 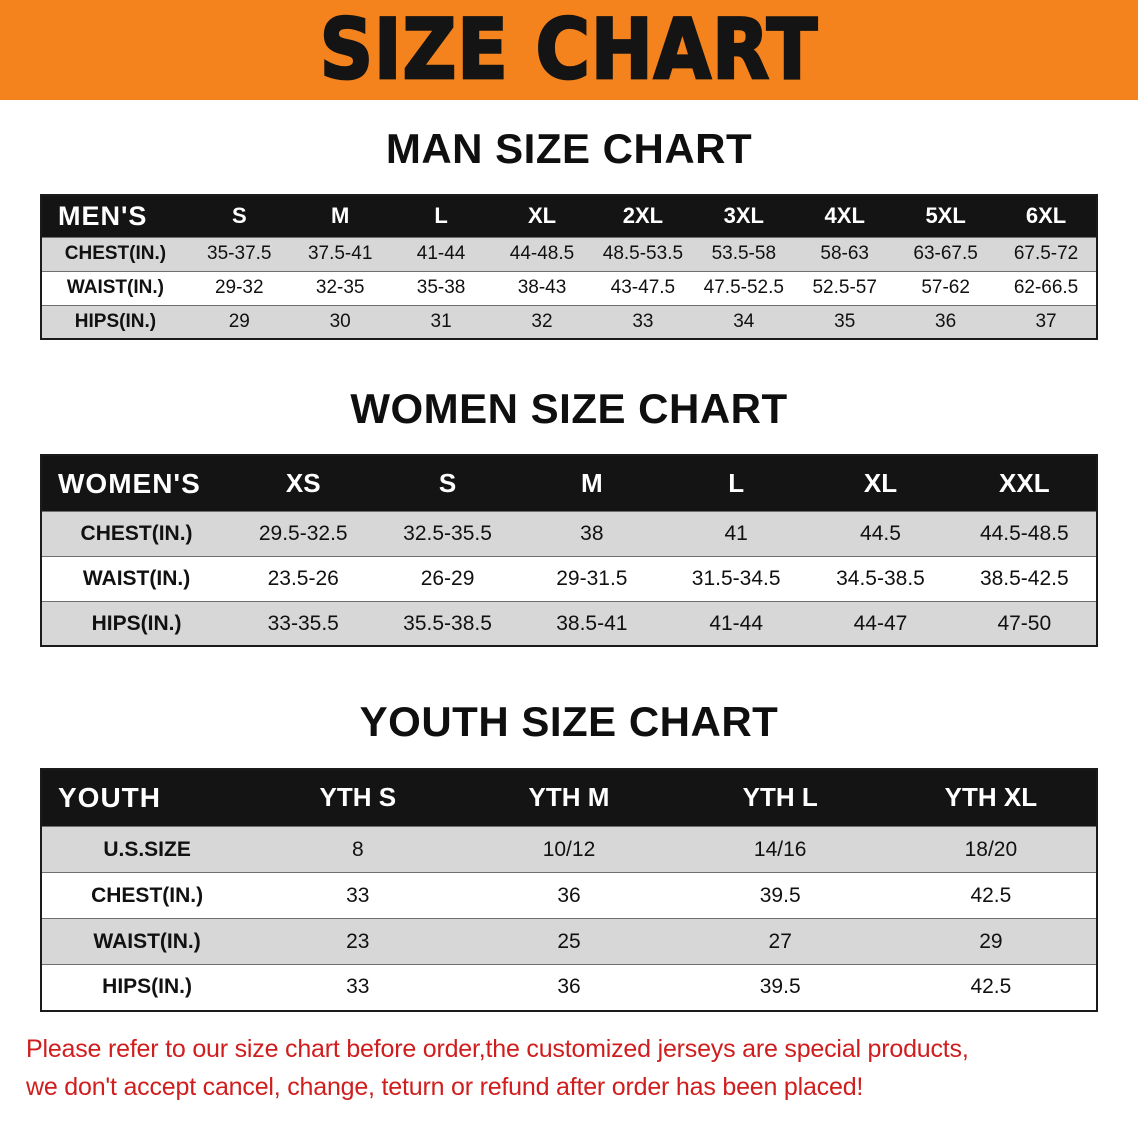 What do you see at coordinates (743, 216) in the screenshot?
I see `size-header-cell: 3XL` at bounding box center [743, 216].